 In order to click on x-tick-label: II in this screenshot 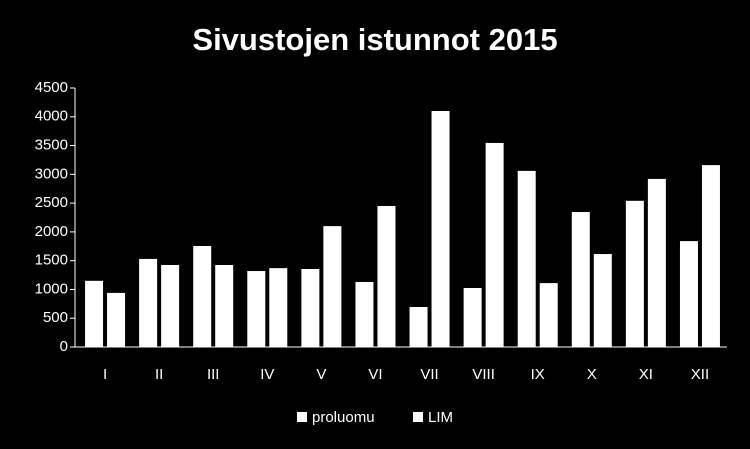, I will do `click(159, 374)`.